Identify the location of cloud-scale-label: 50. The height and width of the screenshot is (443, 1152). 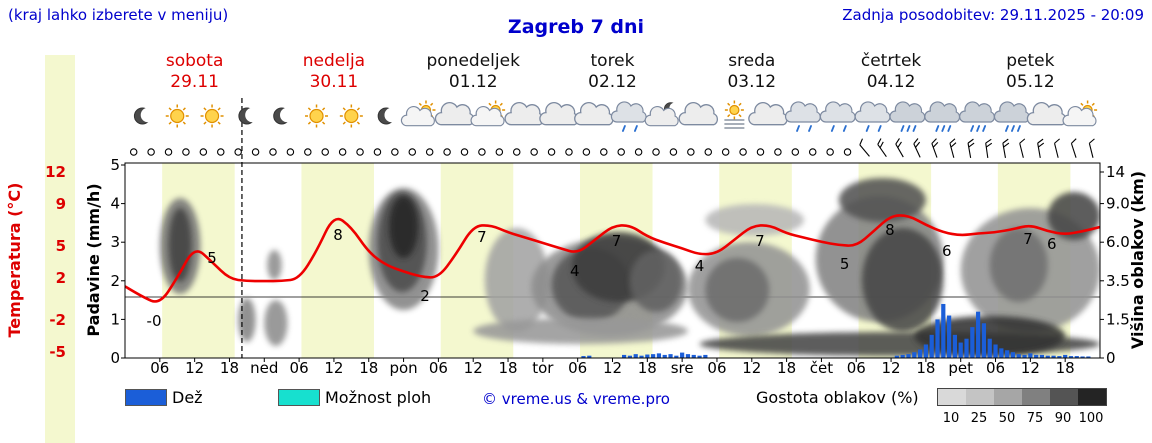
(1007, 418).